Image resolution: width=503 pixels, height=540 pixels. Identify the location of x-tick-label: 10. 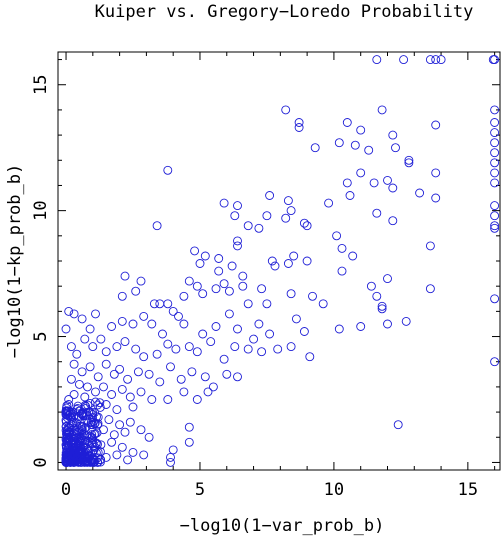
(334, 490).